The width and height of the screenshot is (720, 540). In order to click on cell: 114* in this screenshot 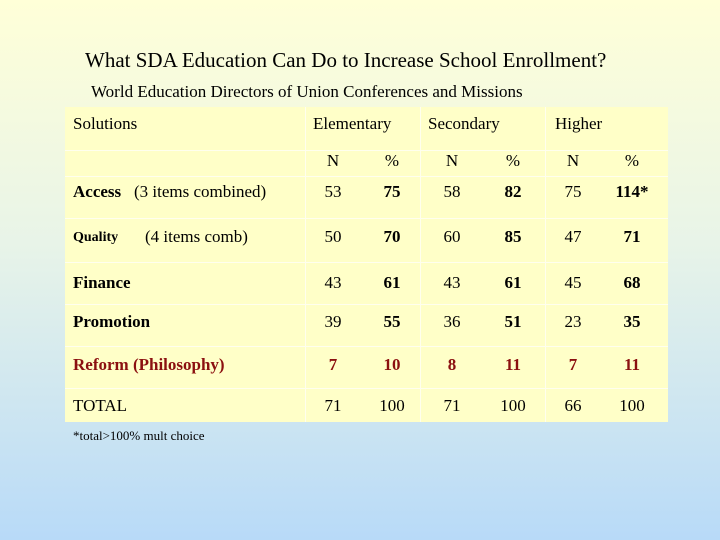, I will do `click(632, 191)`.